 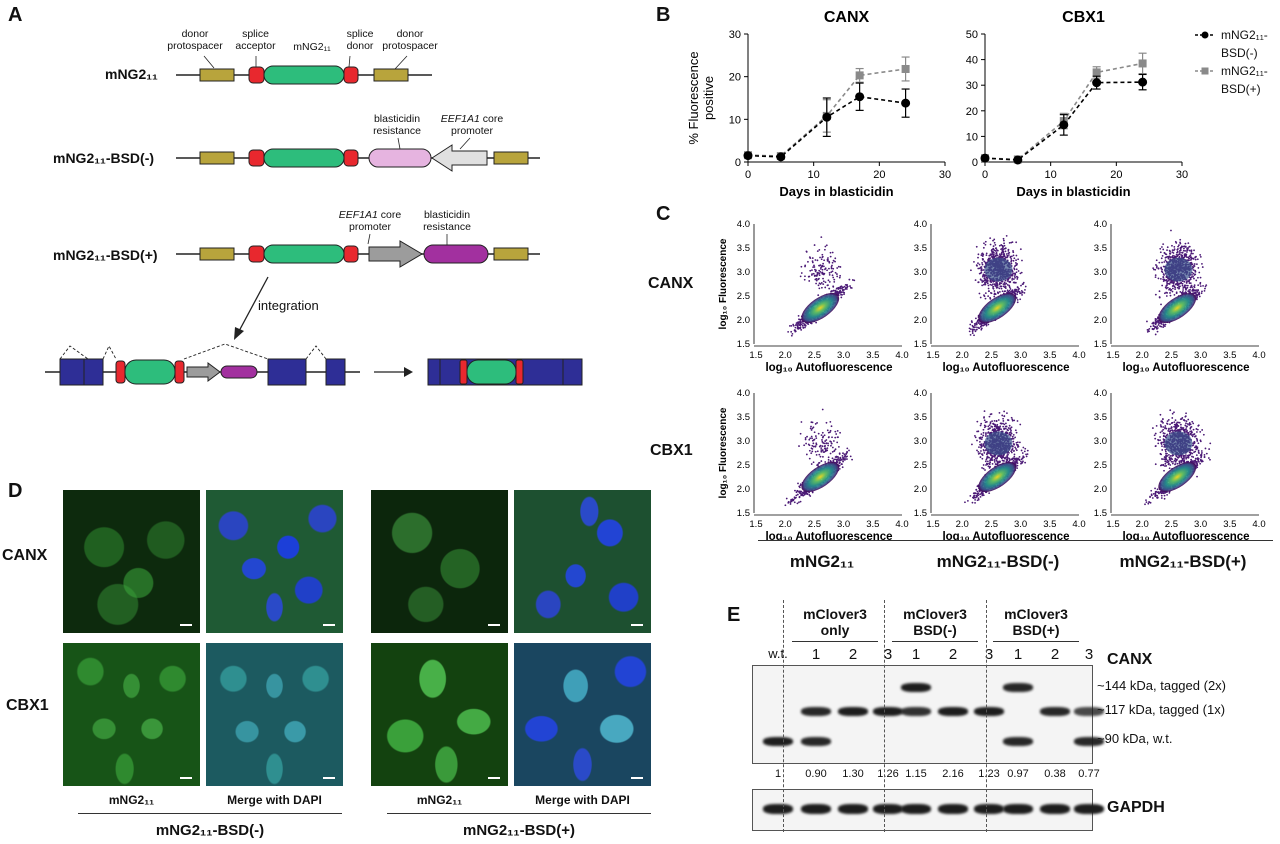 I want to click on y-tick-label: 0, so click(x=738, y=163).